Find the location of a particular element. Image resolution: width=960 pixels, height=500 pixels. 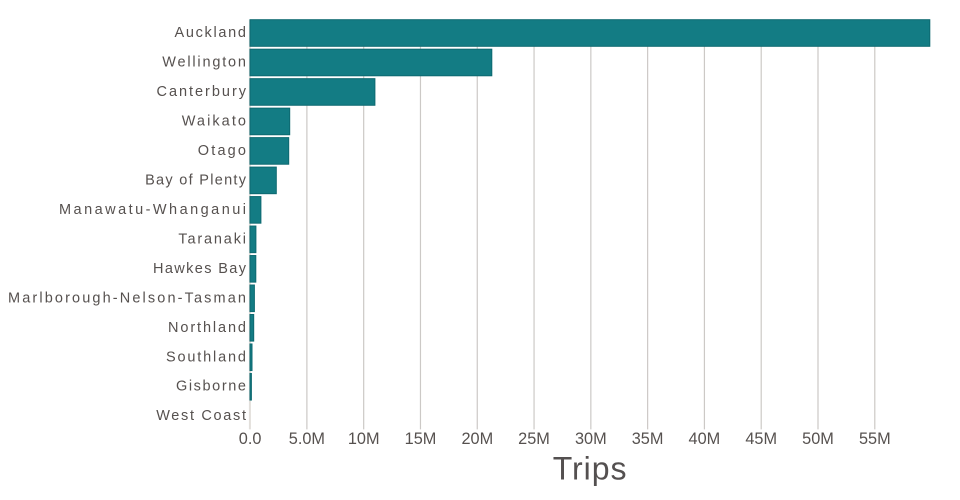

svg-text: Auckland is located at coordinates (211, 33).